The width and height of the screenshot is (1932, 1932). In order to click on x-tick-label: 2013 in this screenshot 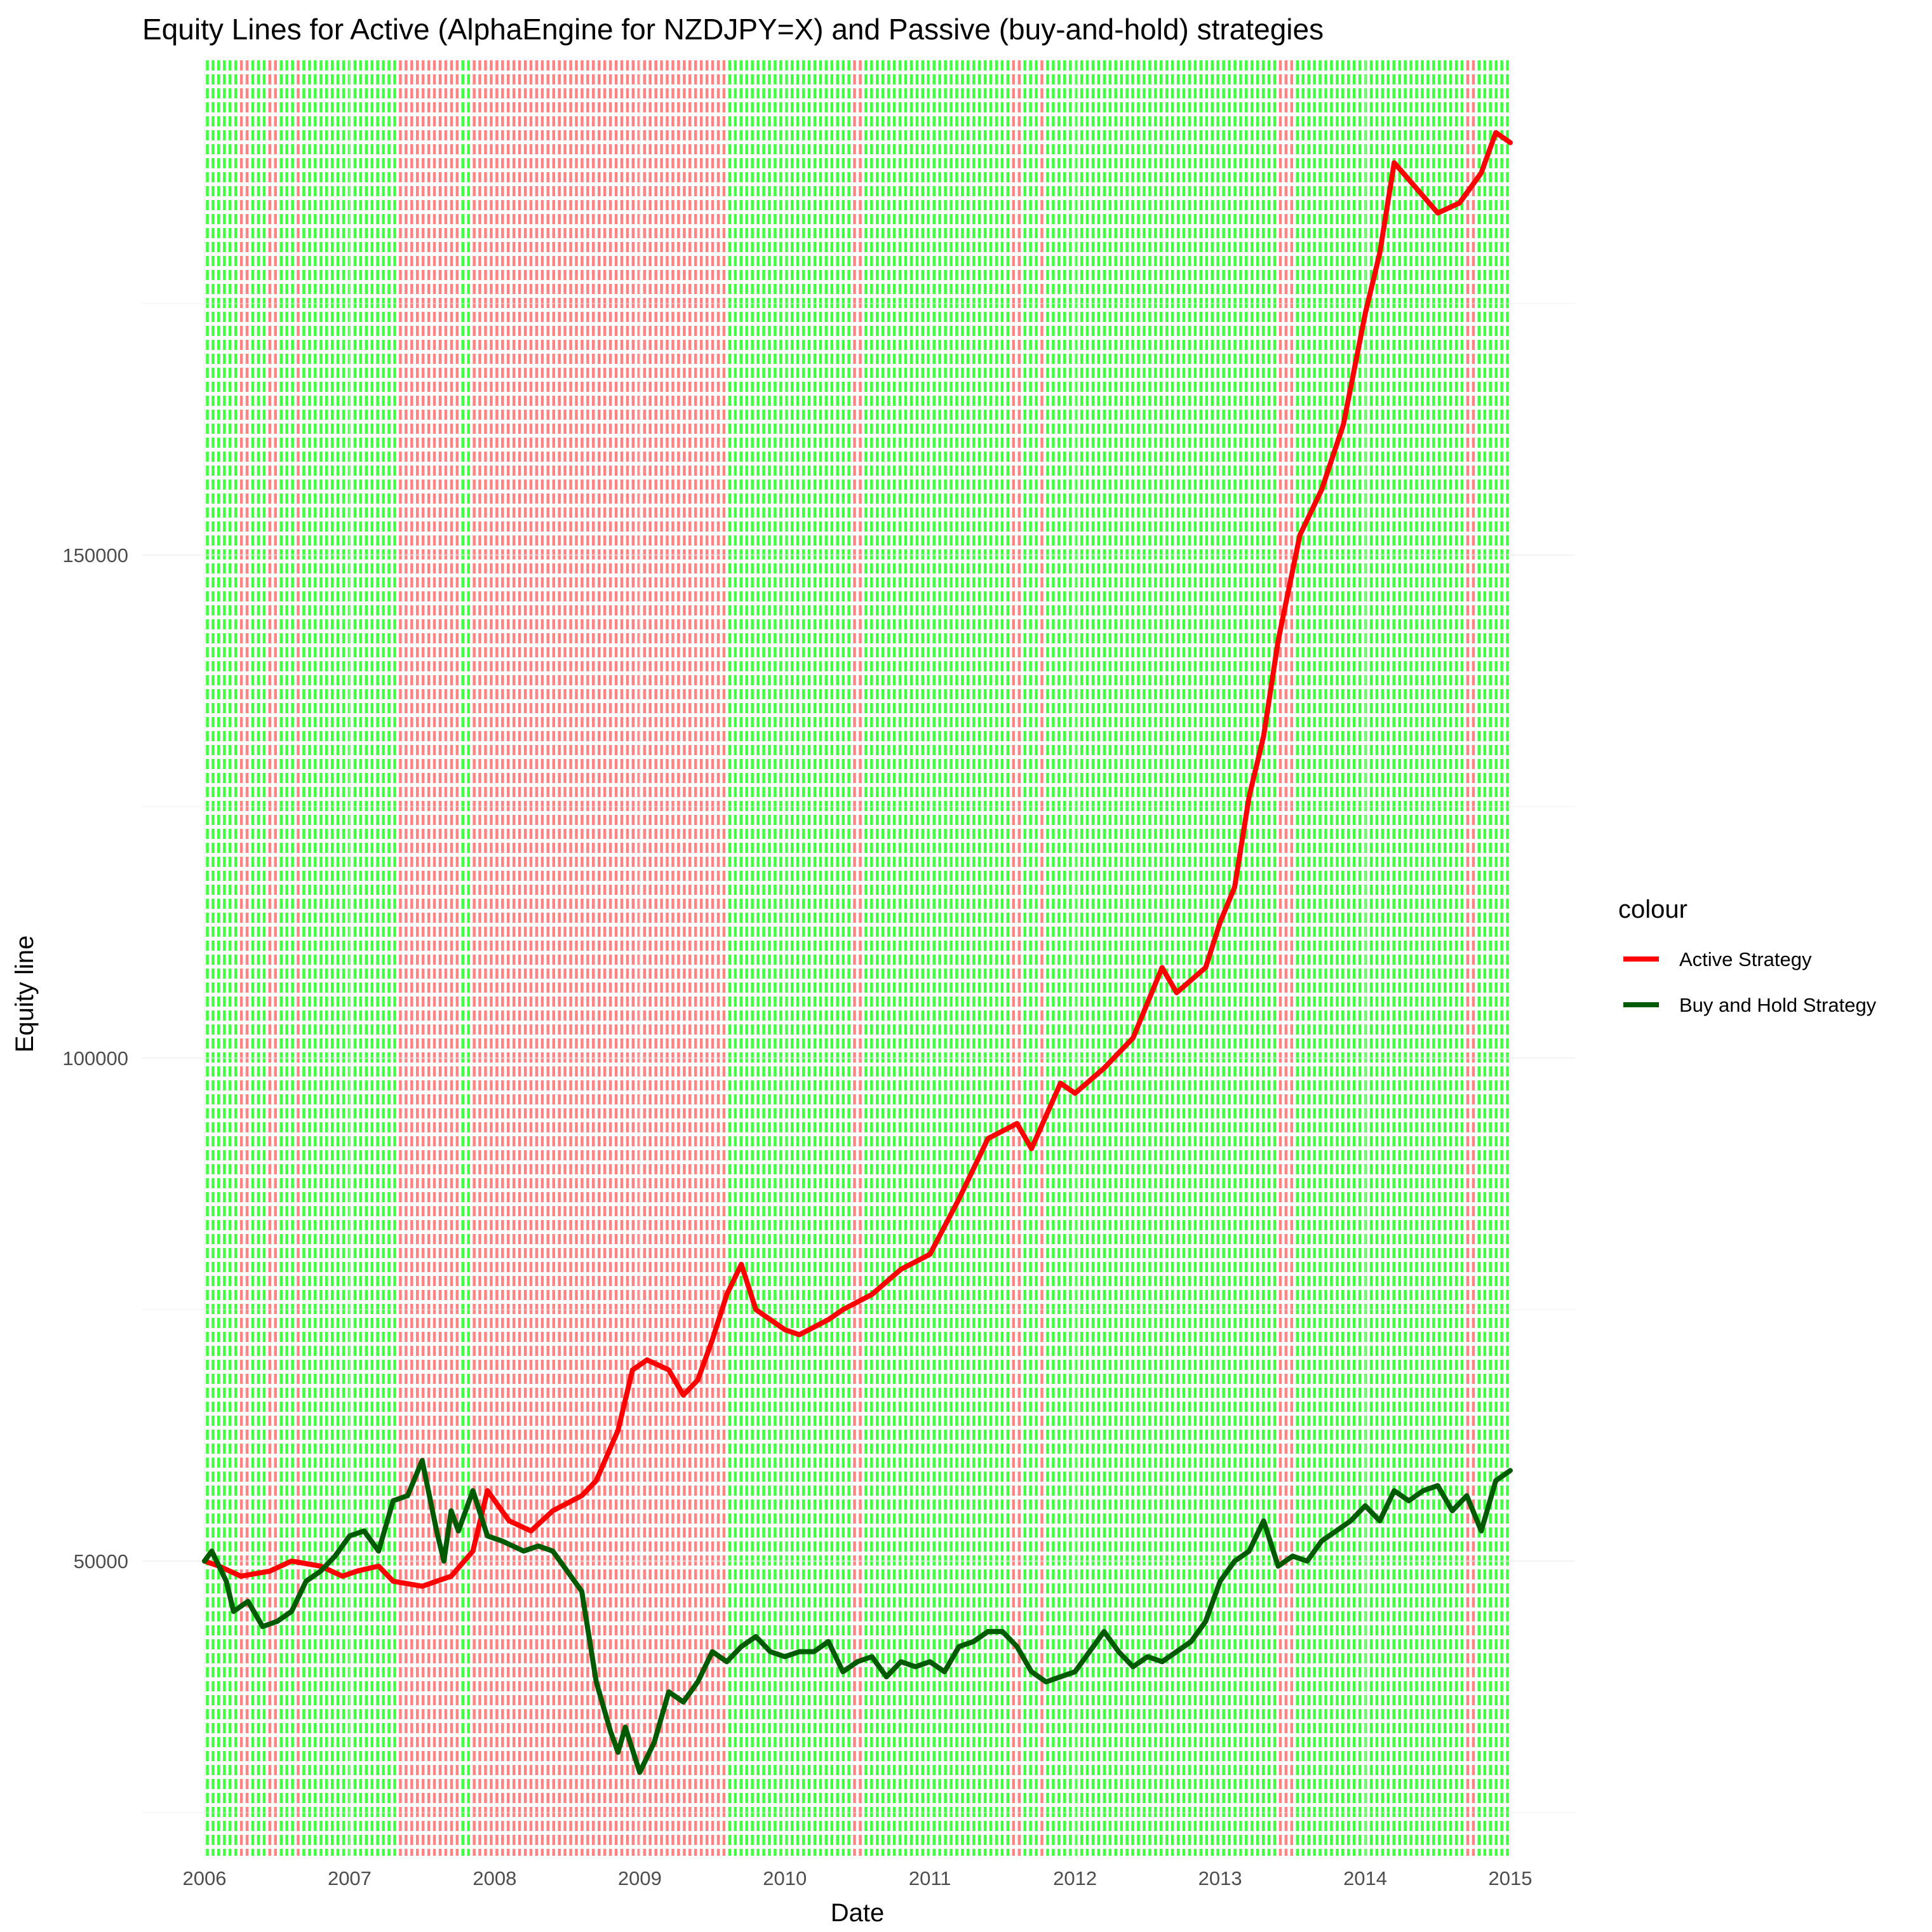, I will do `click(1220, 1878)`.